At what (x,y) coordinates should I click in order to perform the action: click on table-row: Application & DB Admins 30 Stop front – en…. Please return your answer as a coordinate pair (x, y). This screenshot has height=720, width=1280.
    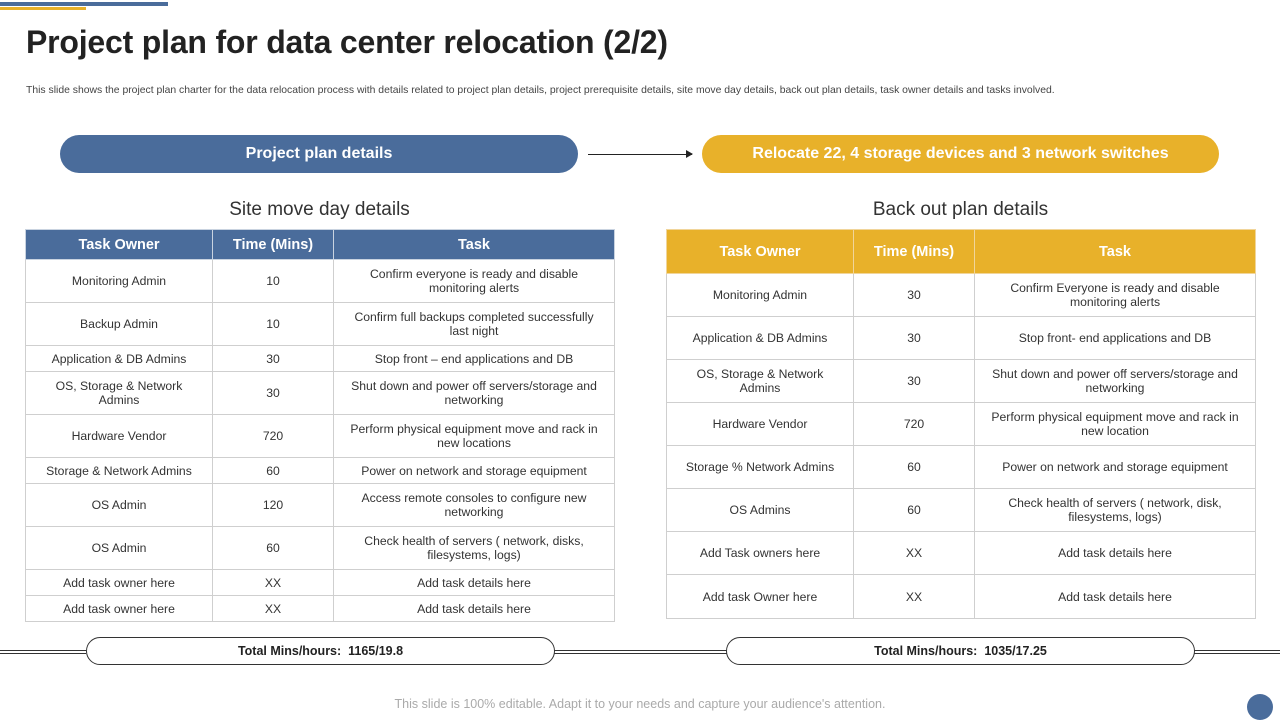
    Looking at the image, I should click on (320, 358).